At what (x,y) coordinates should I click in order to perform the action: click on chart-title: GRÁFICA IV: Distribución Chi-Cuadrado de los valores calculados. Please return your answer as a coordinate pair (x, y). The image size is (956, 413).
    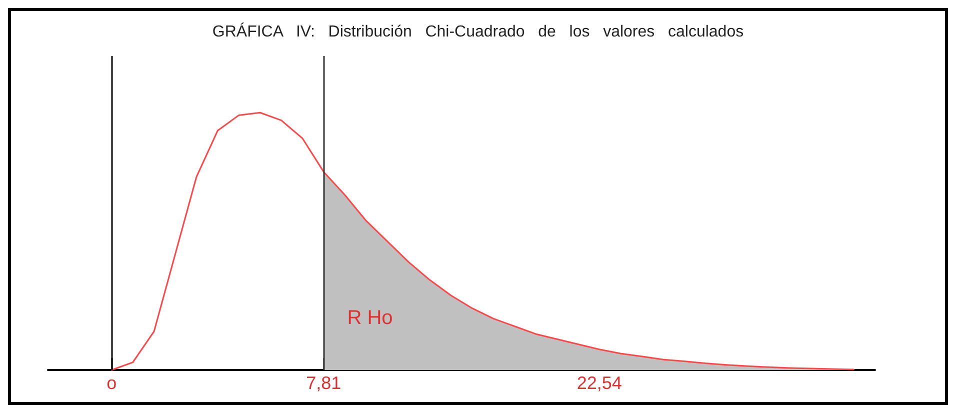
    Looking at the image, I should click on (478, 31).